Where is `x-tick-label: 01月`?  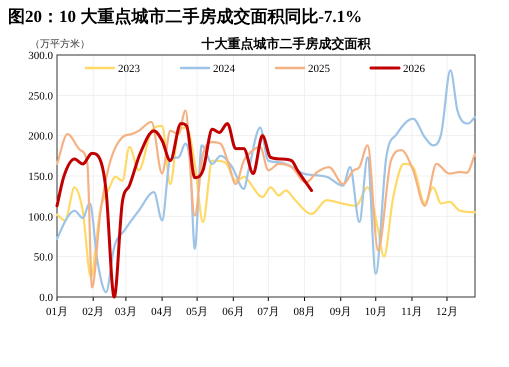
x-tick-label: 01月 is located at coordinates (57, 312).